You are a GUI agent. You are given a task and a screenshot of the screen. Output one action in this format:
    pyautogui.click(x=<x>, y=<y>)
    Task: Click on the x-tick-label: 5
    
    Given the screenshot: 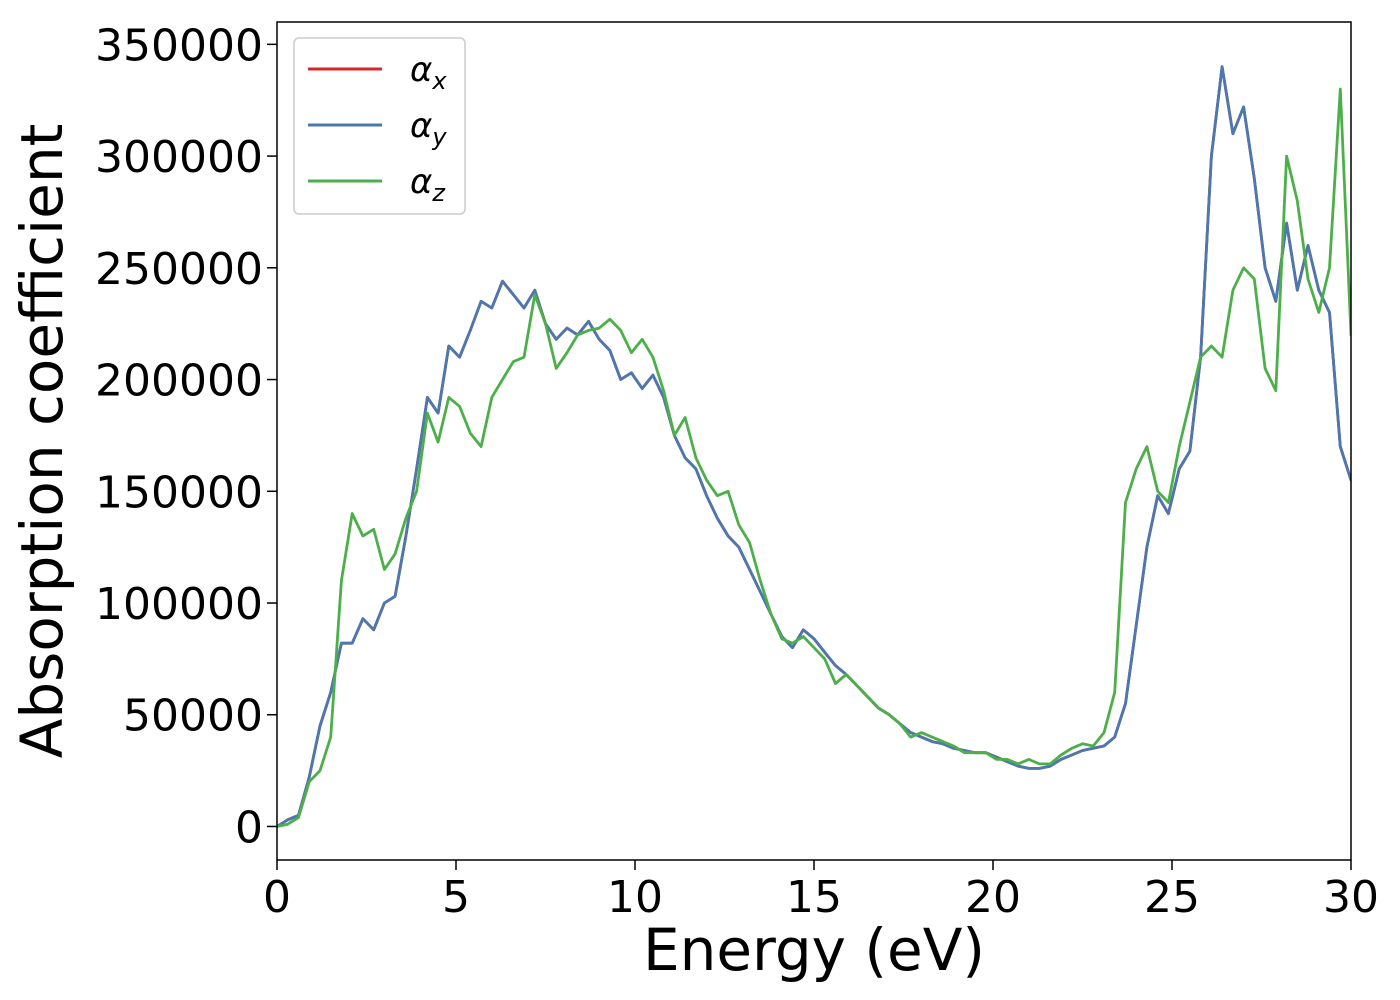 What is the action you would take?
    pyautogui.click(x=456, y=897)
    